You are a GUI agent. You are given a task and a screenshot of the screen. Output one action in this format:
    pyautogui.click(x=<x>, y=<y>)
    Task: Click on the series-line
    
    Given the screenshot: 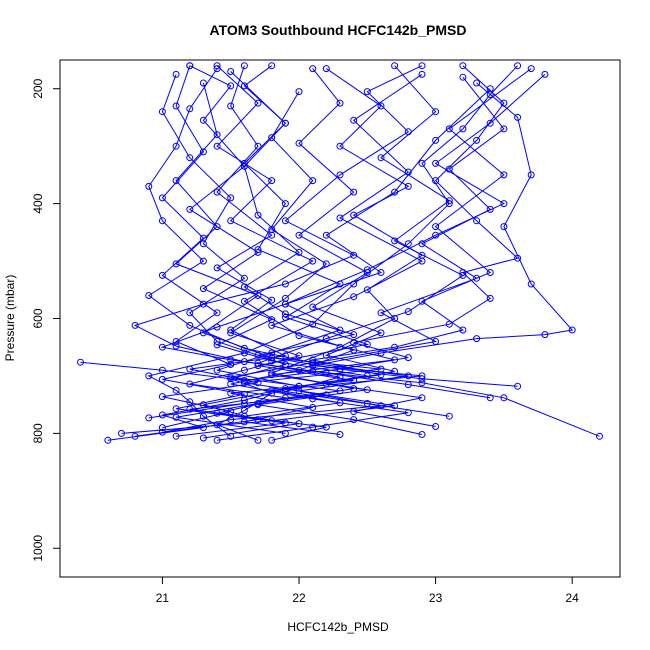 What is the action you would take?
    pyautogui.click(x=224, y=257)
    